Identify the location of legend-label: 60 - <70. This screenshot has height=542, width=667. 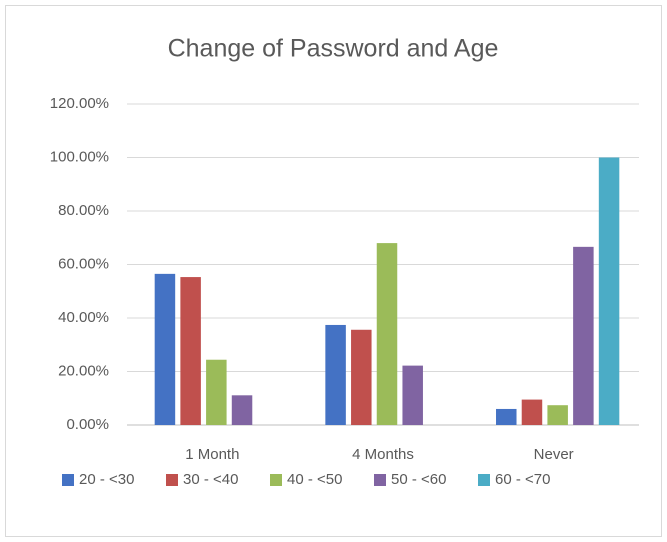
(522, 479).